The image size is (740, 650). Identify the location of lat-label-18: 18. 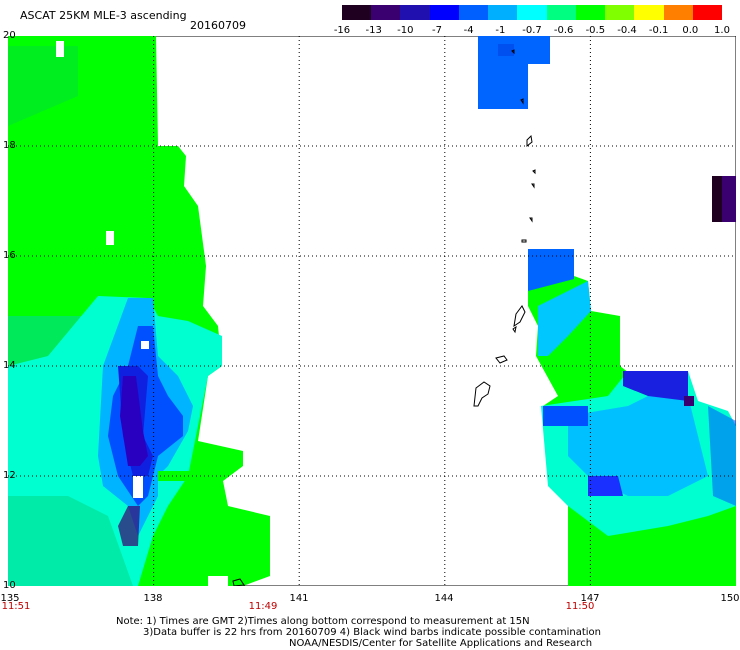
(9, 145).